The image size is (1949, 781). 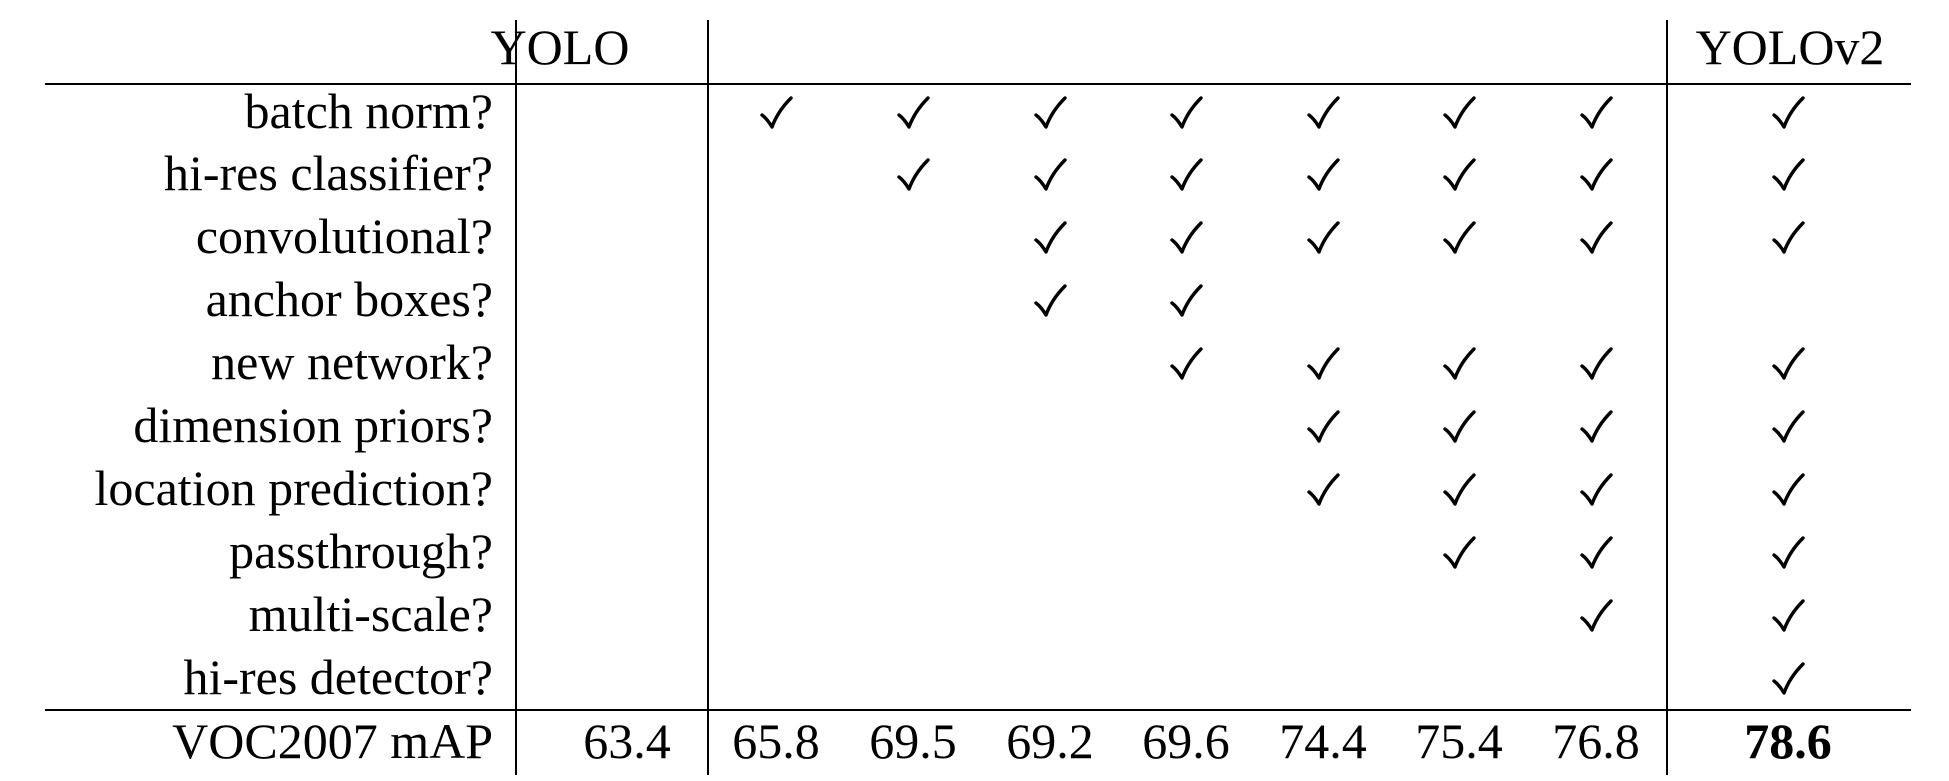 I want to click on row-label: dimension priors?, so click(x=313, y=425).